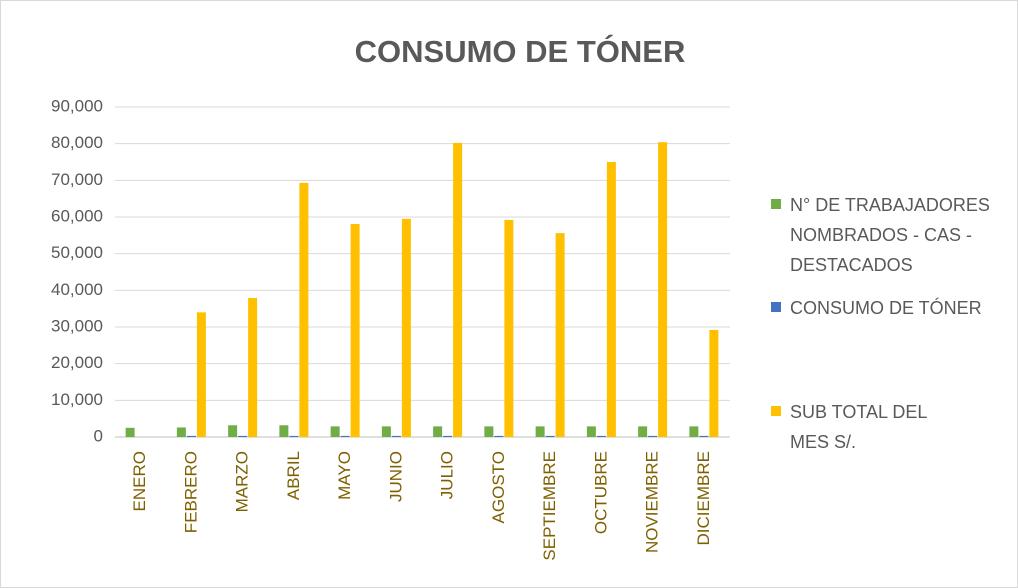  I want to click on y-tick-label: 60,000, so click(77, 215).